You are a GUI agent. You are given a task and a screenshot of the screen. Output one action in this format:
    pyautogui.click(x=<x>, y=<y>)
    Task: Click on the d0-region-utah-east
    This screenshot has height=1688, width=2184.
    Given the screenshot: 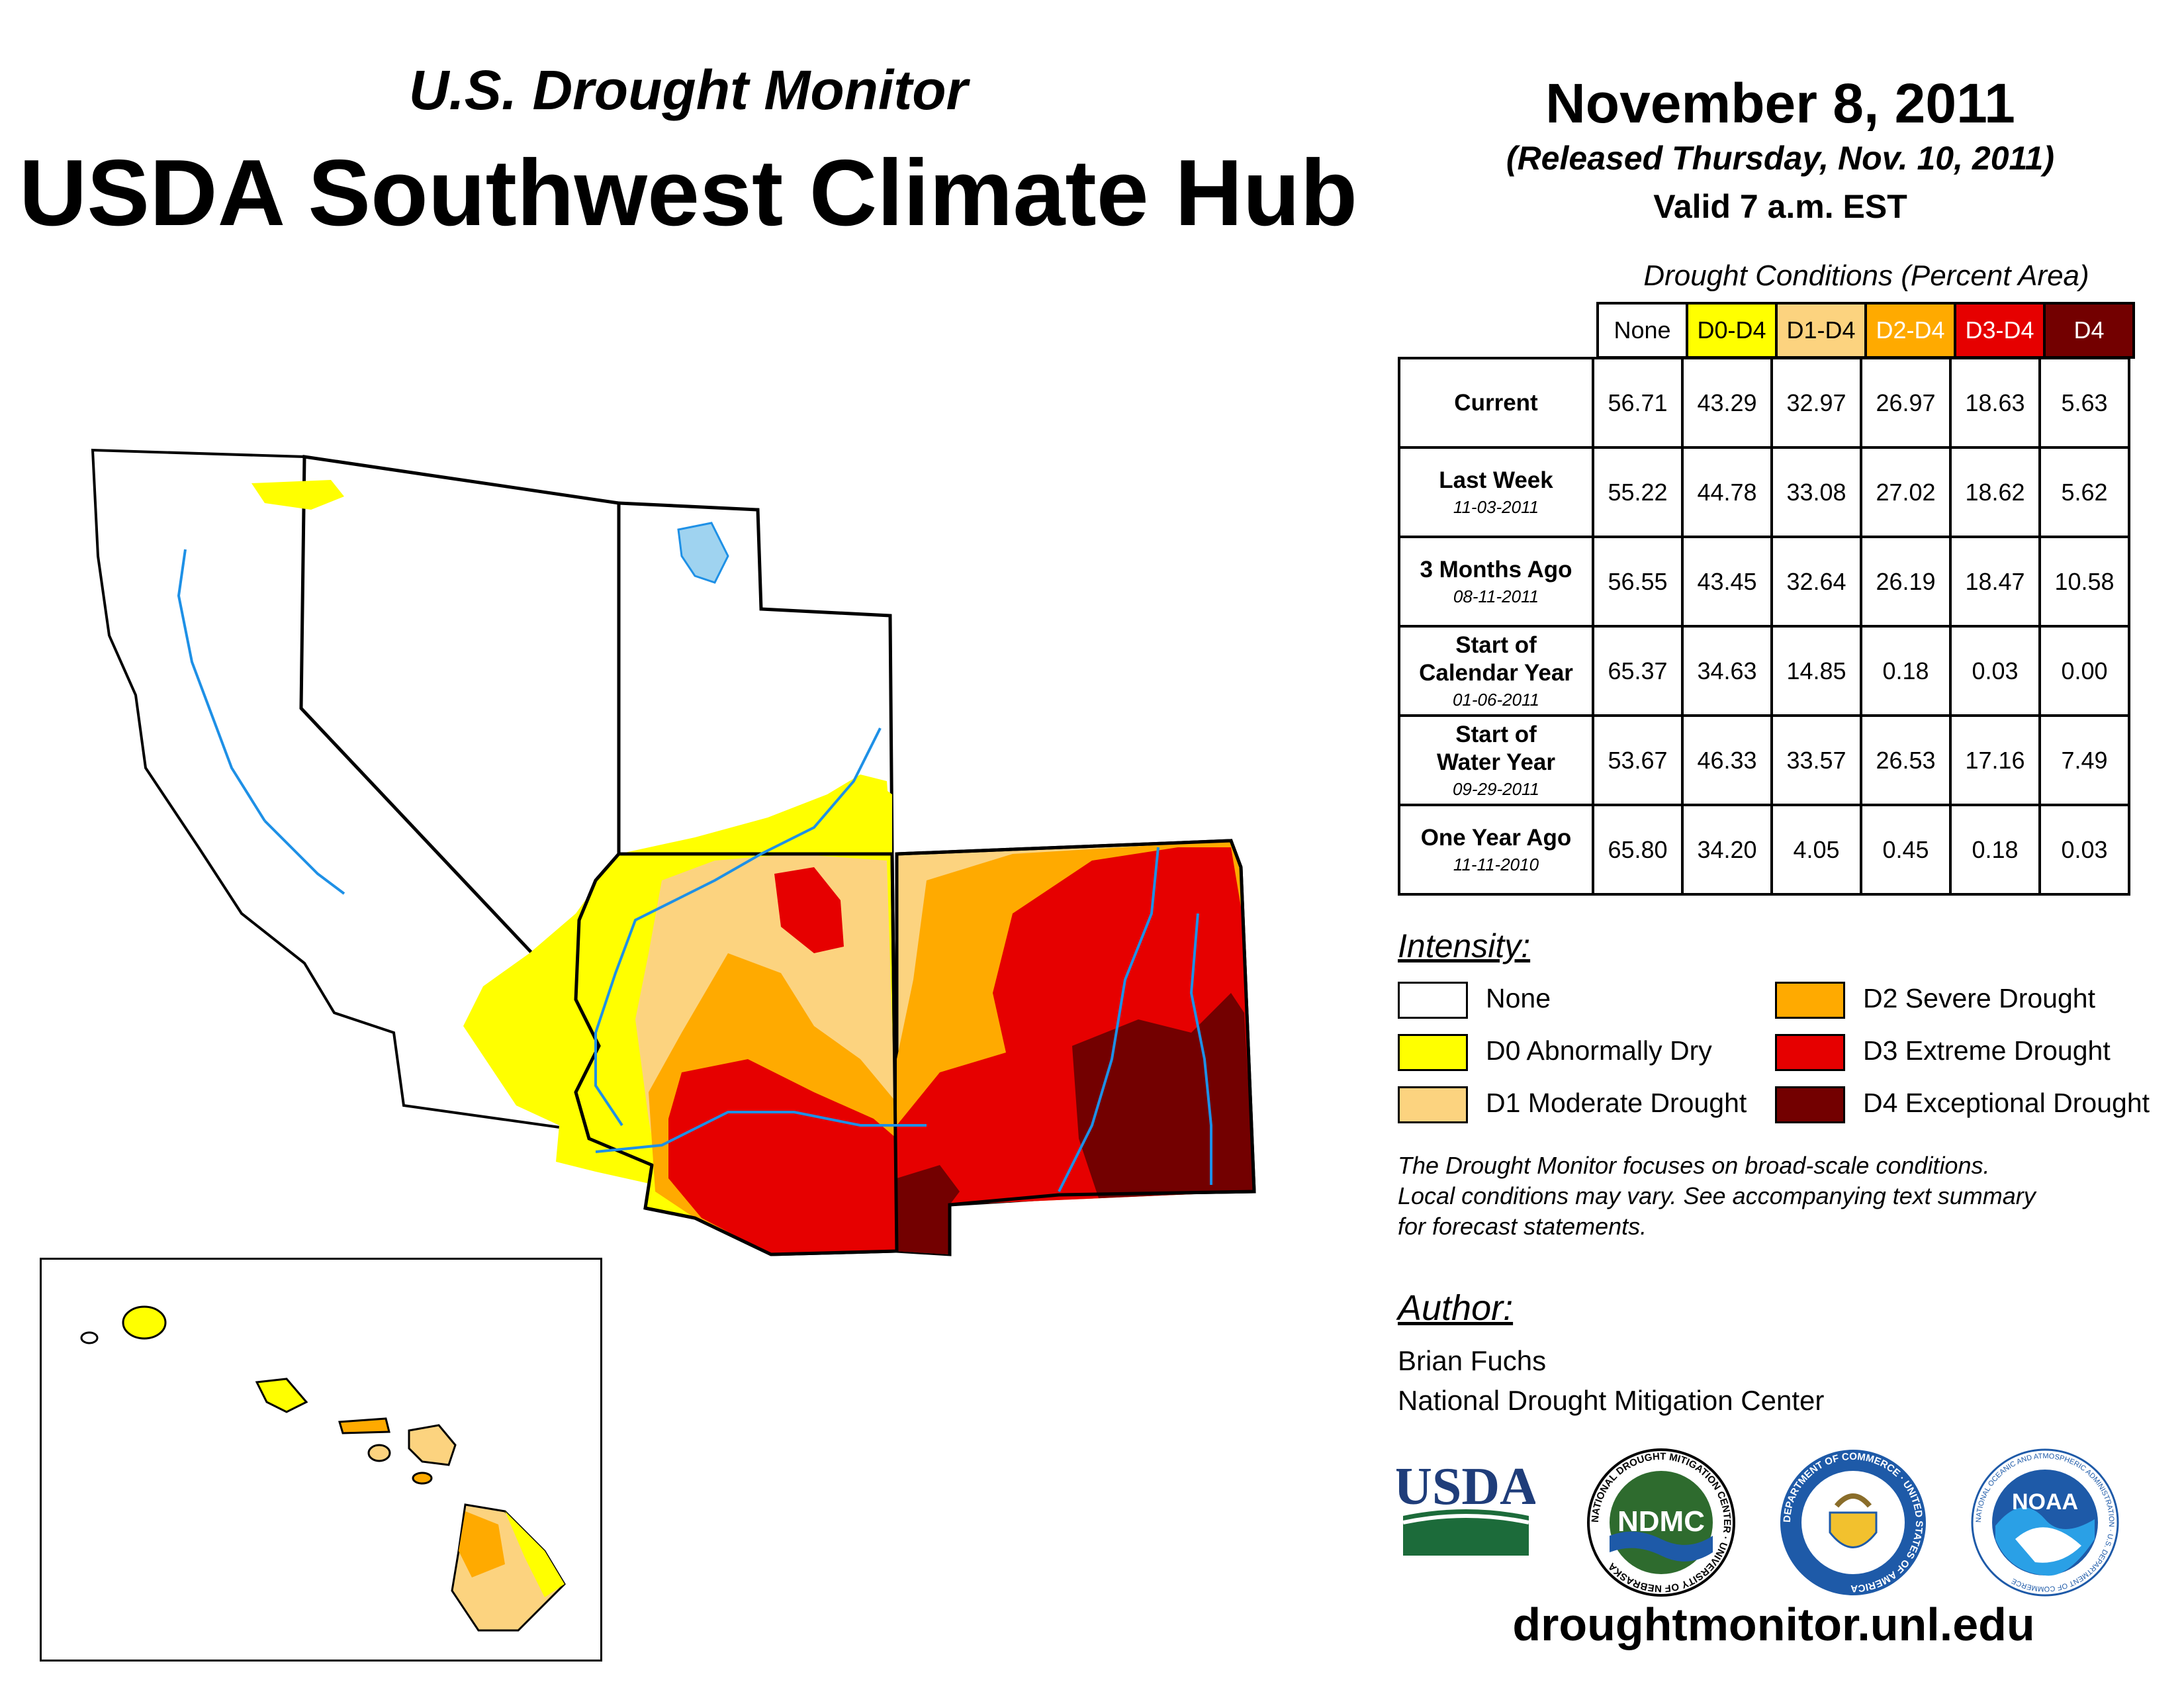 What is the action you would take?
    pyautogui.click(x=830, y=817)
    